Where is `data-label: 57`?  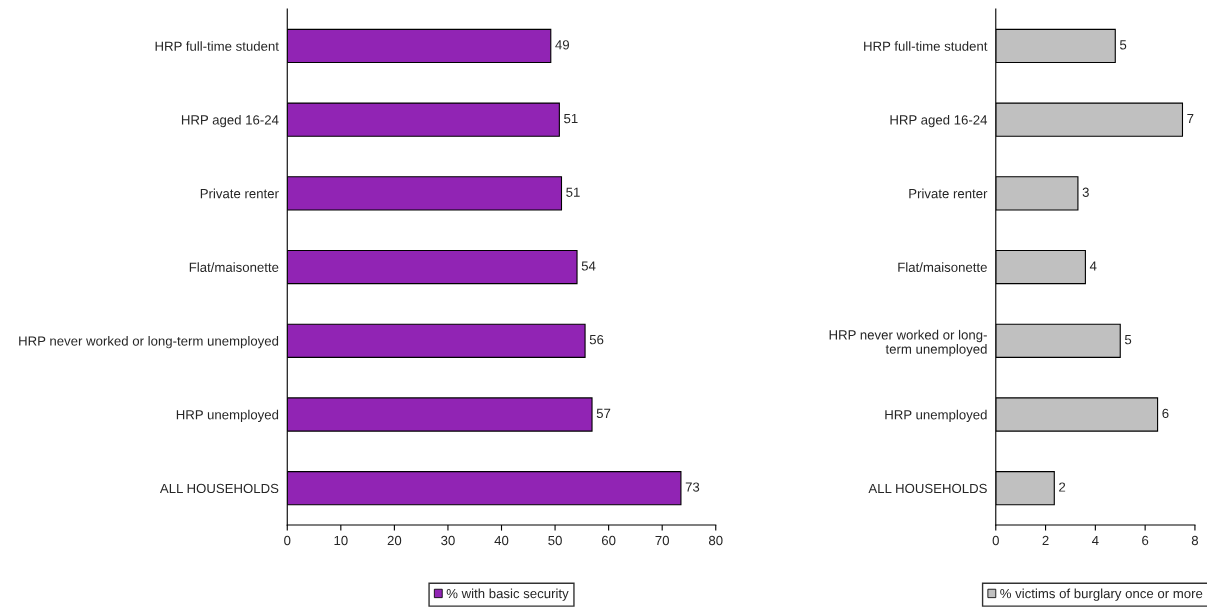
data-label: 57 is located at coordinates (603, 413).